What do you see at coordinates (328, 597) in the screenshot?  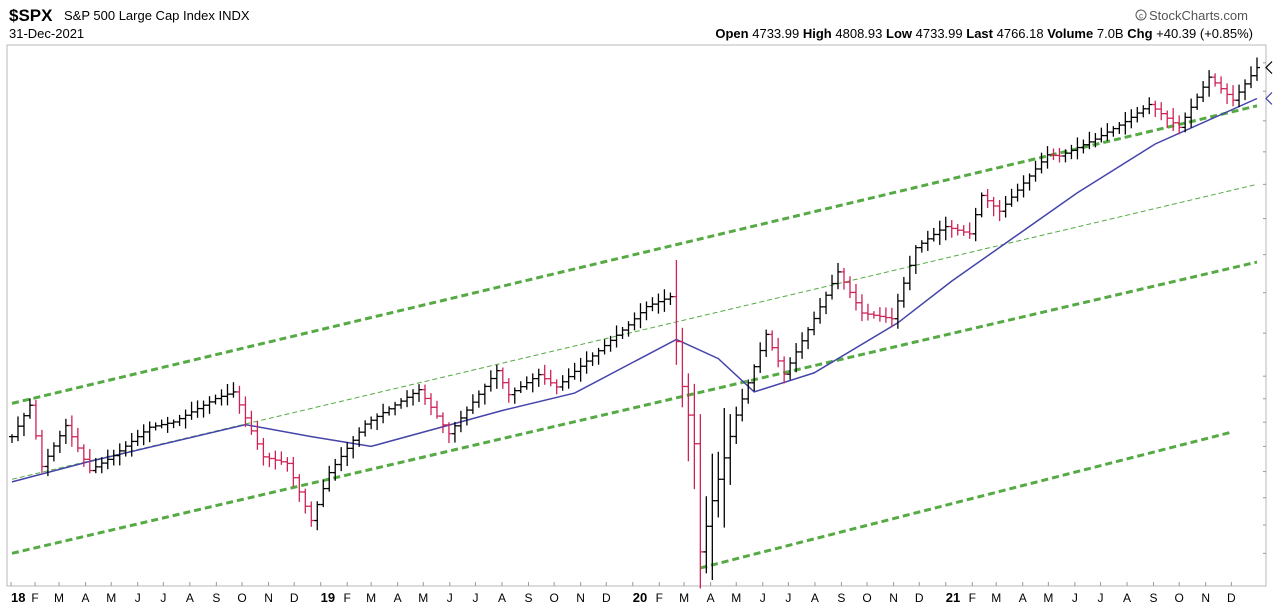 I see `x-tick-label: 19` at bounding box center [328, 597].